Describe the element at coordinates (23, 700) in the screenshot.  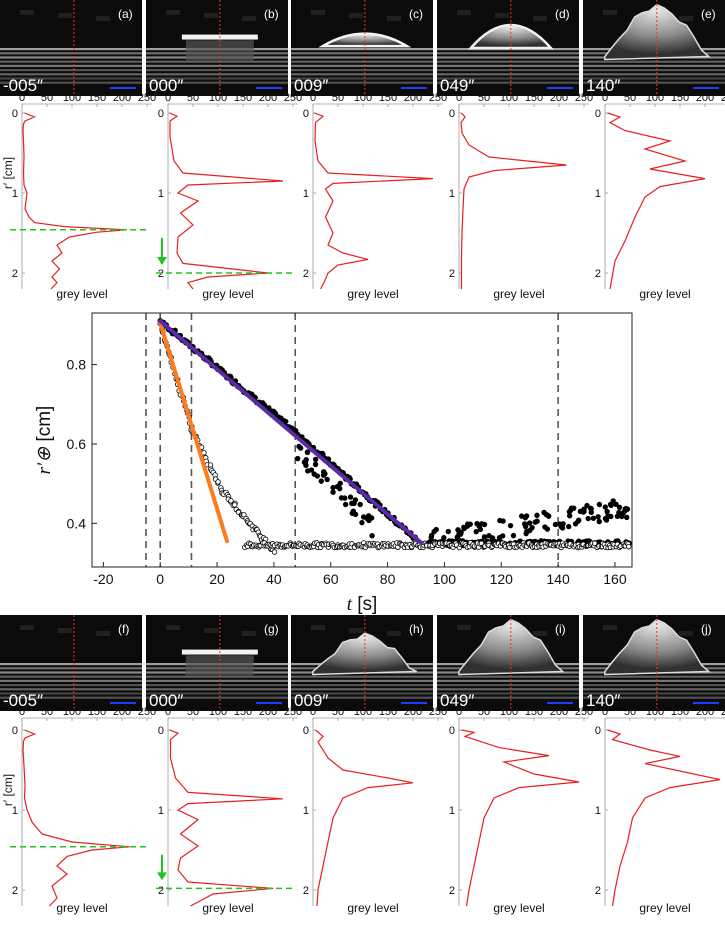
I see `photo-time-label: -005″` at that location.